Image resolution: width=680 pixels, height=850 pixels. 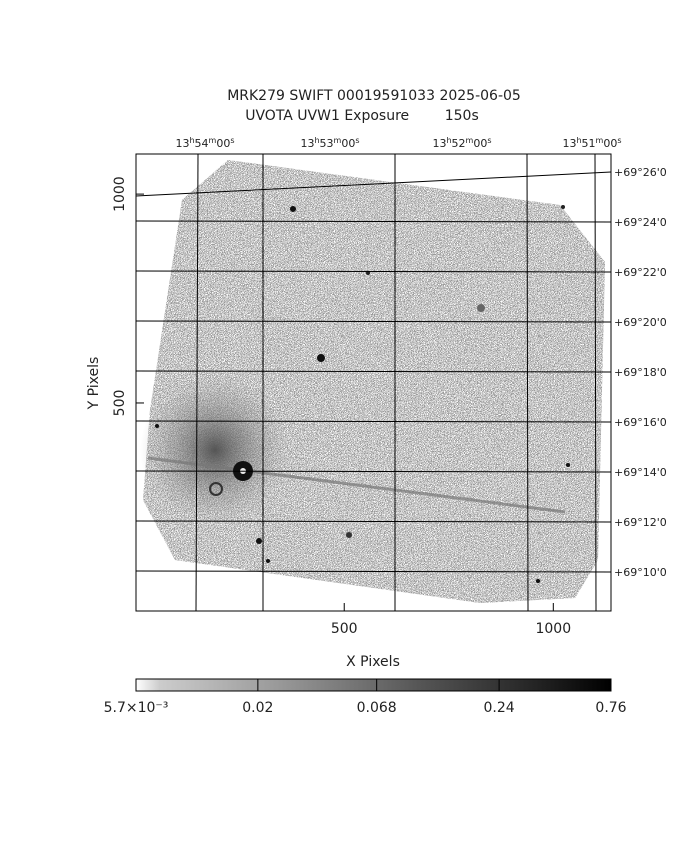 What do you see at coordinates (377, 708) in the screenshot?
I see `colorbar-tick-label: 0.068` at bounding box center [377, 708].